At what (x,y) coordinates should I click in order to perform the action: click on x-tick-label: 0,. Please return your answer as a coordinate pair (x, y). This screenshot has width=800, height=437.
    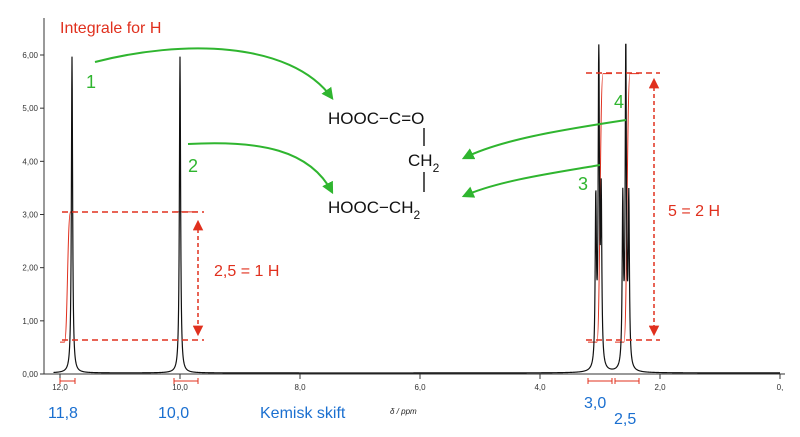
    Looking at the image, I should click on (780, 387).